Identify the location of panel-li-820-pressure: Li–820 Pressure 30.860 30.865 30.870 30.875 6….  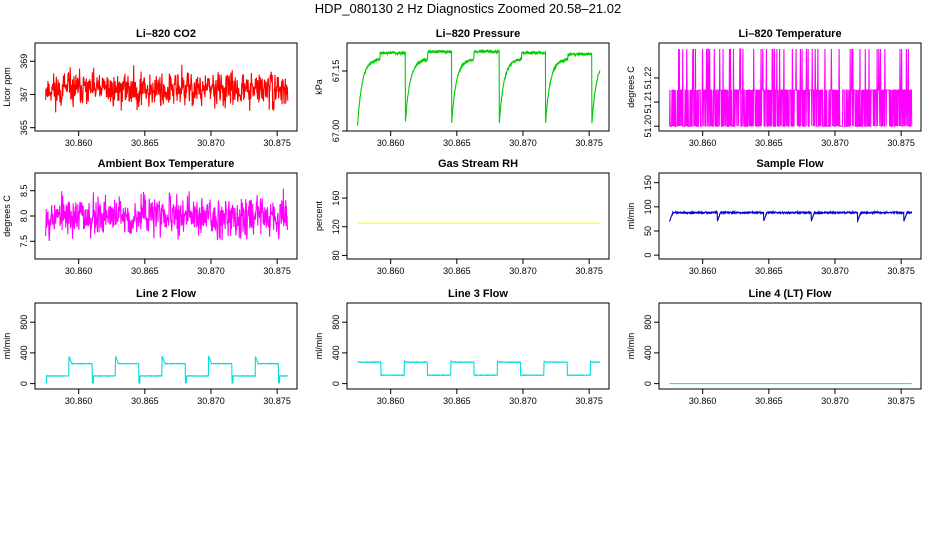
(462, 88).